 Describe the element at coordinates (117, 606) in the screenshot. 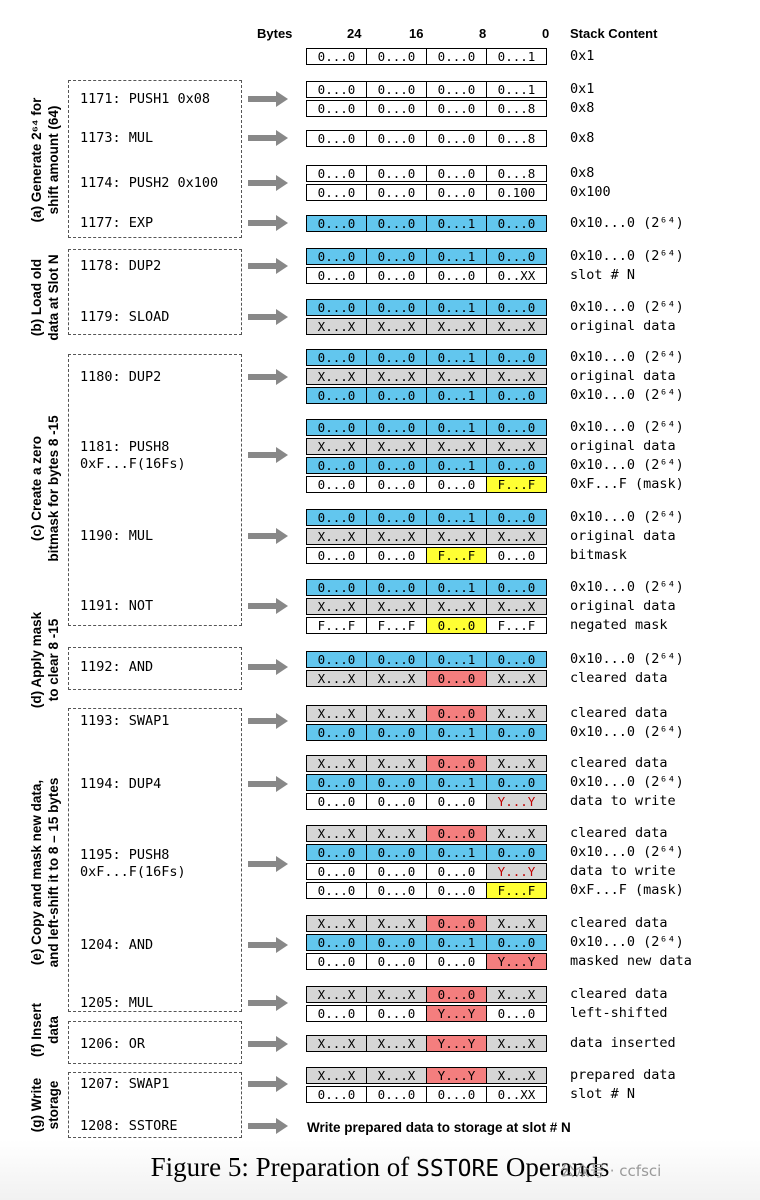

I see `instruction-1191: 1191: NOT` at that location.